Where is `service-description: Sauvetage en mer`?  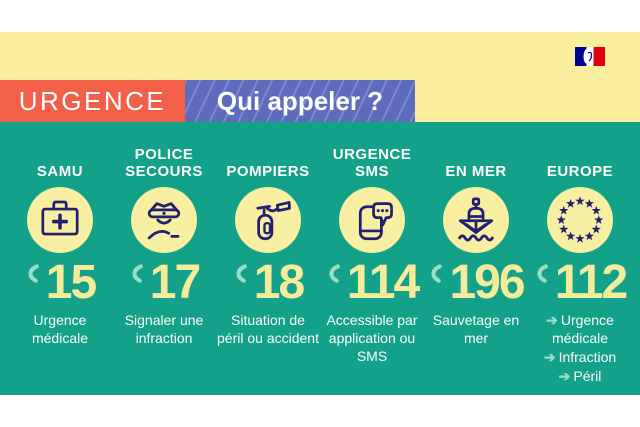 service-description: Sauvetage en mer is located at coordinates (476, 329).